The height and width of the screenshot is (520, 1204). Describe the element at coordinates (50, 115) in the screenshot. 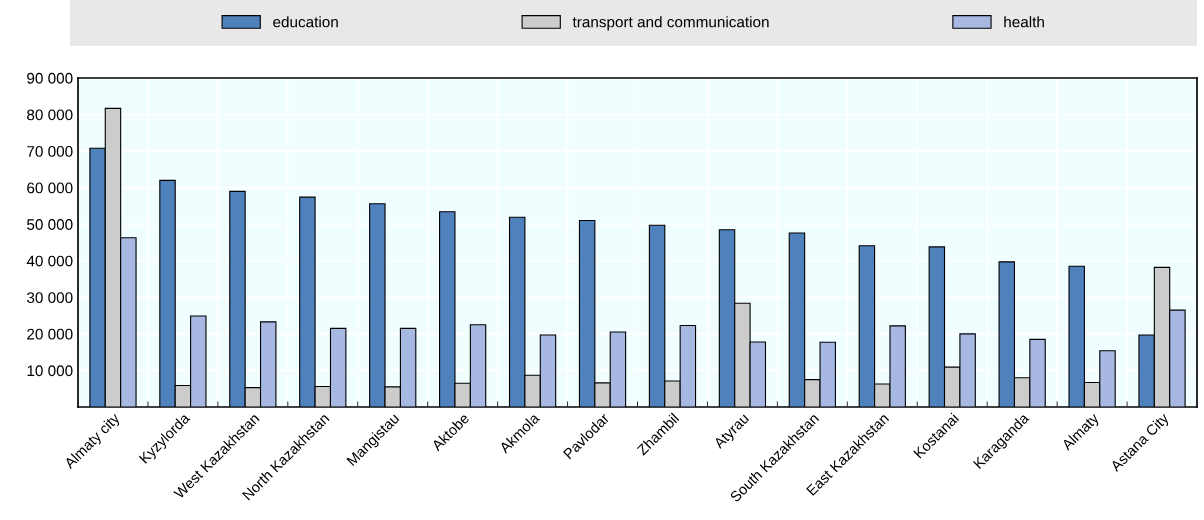

I see `y-tick-label: 80 000` at that location.